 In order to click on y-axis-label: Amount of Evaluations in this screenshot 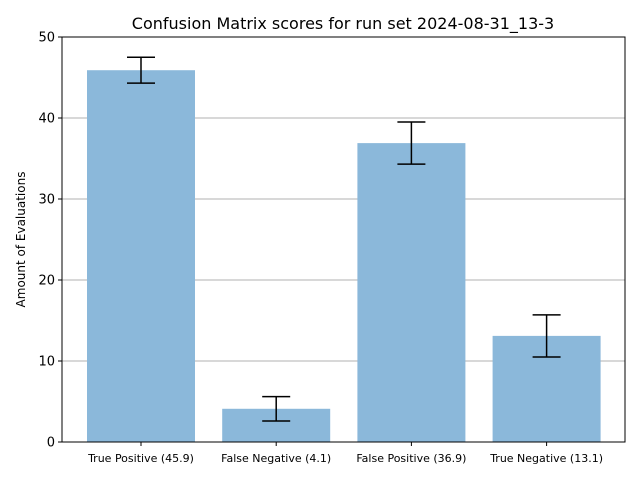, I will do `click(21, 240)`.